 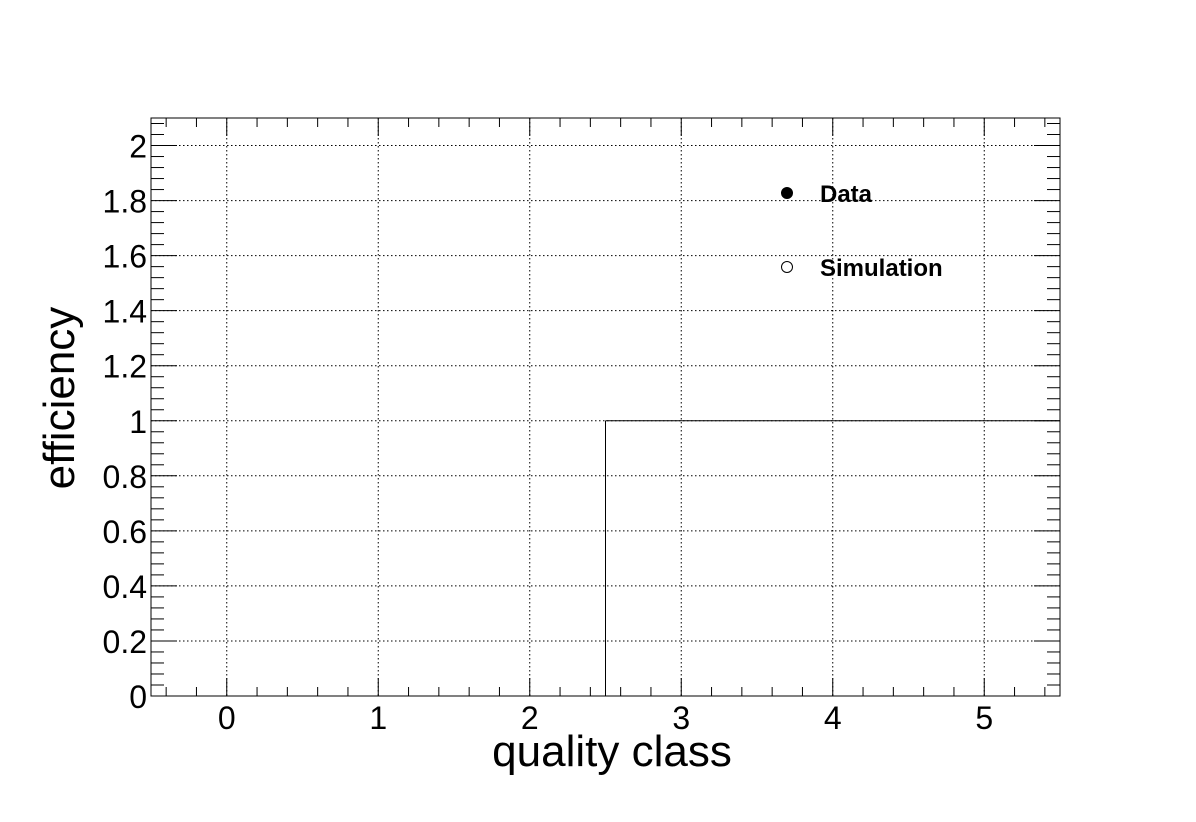 I want to click on y-tick-labels: 0 0.2 0.4 0.6 0.8 1 1.2 1.4 1.6 1.8 2, so click(x=125, y=422).